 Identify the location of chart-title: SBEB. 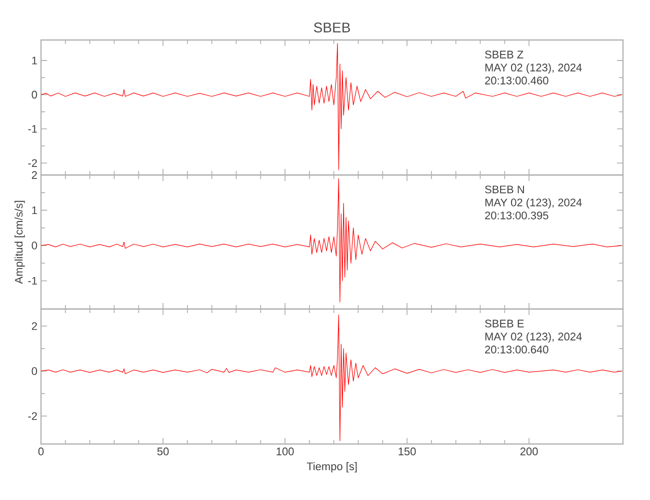
(332, 27).